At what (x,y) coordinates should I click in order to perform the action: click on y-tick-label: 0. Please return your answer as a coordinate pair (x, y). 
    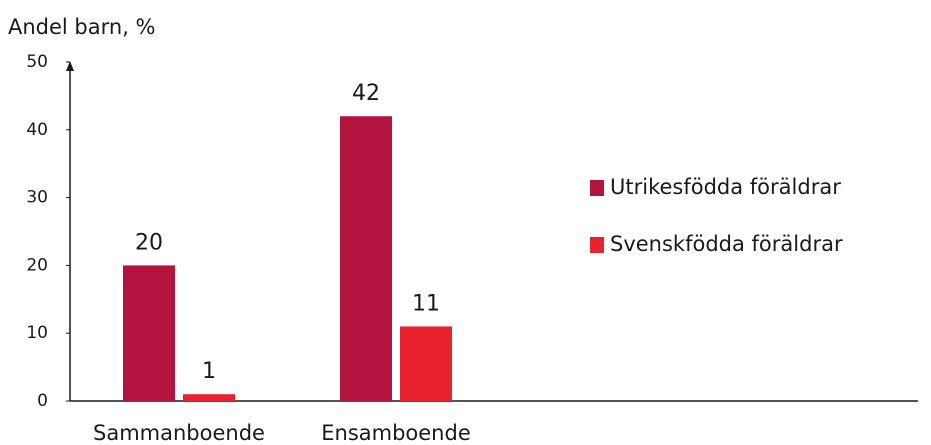
    Looking at the image, I should click on (42, 401).